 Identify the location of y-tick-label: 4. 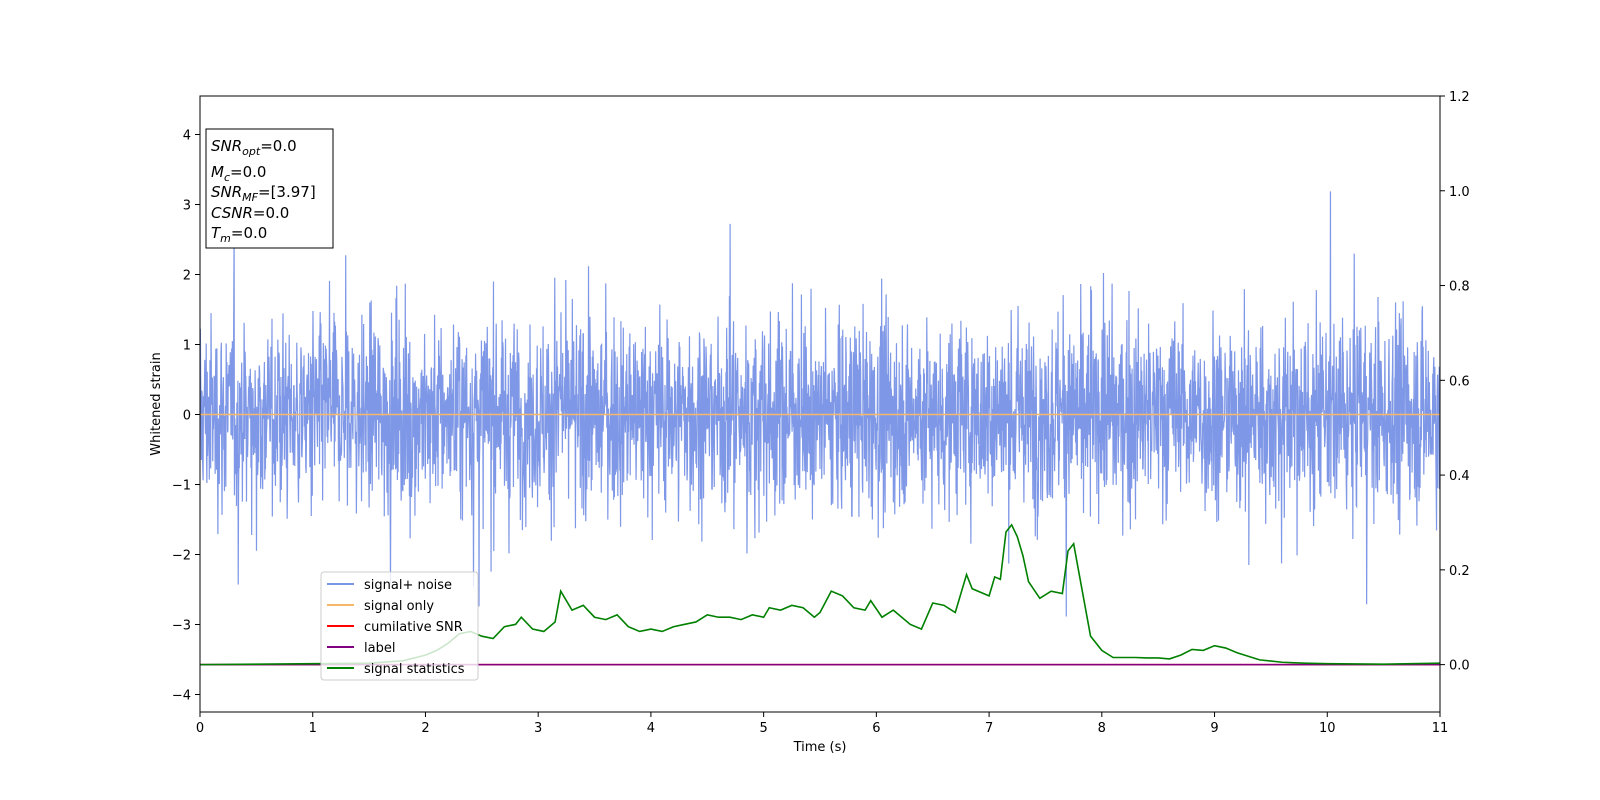
(187, 136).